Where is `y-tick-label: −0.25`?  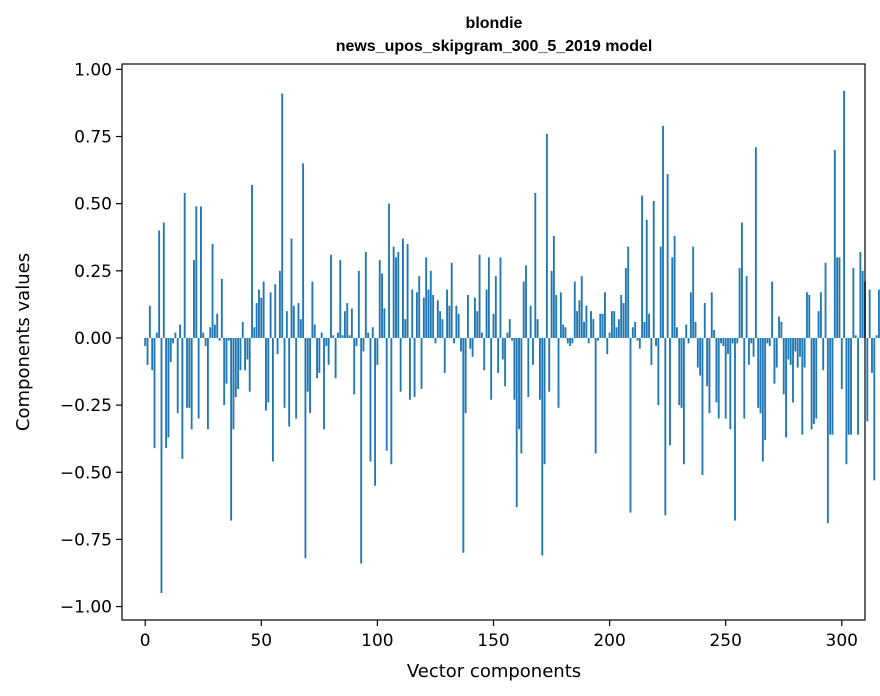 y-tick-label: −0.25 is located at coordinates (86, 406).